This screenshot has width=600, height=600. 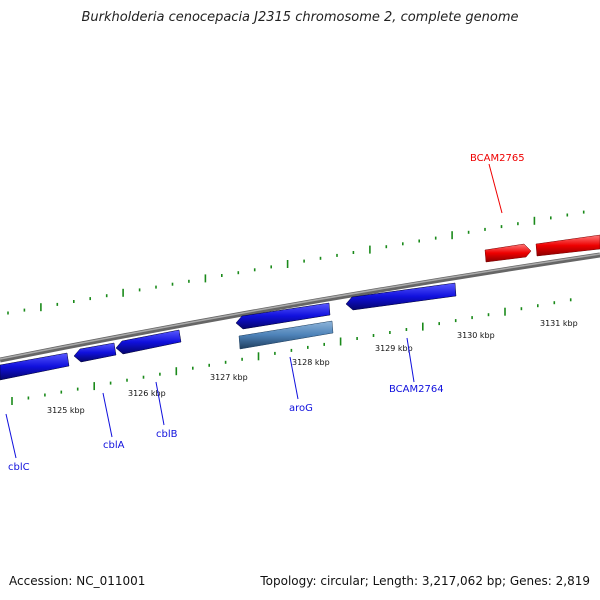 I want to click on gene-arrow-cblc, so click(x=35, y=366).